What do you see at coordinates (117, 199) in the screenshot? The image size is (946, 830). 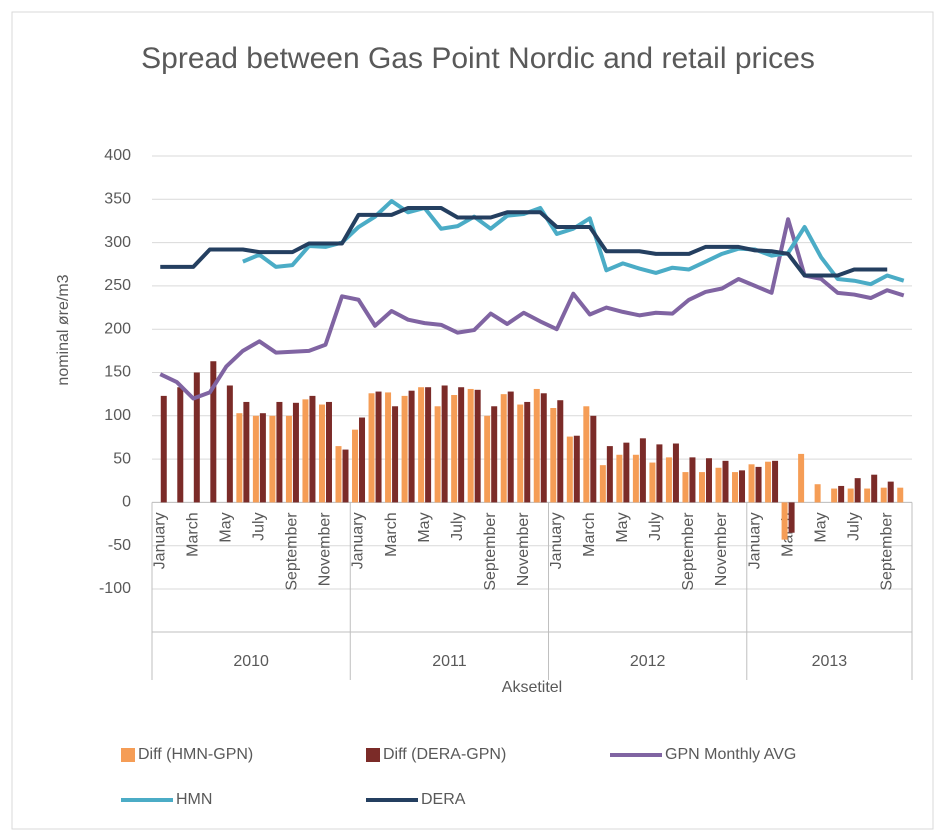 I see `y-tick-label: 350` at bounding box center [117, 199].